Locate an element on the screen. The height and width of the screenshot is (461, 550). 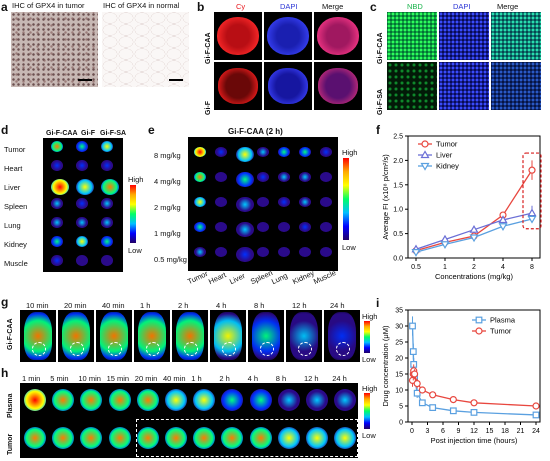
panel-a-title-tumor: IHC of GPX4 in tumor is located at coordinates (48, 5).